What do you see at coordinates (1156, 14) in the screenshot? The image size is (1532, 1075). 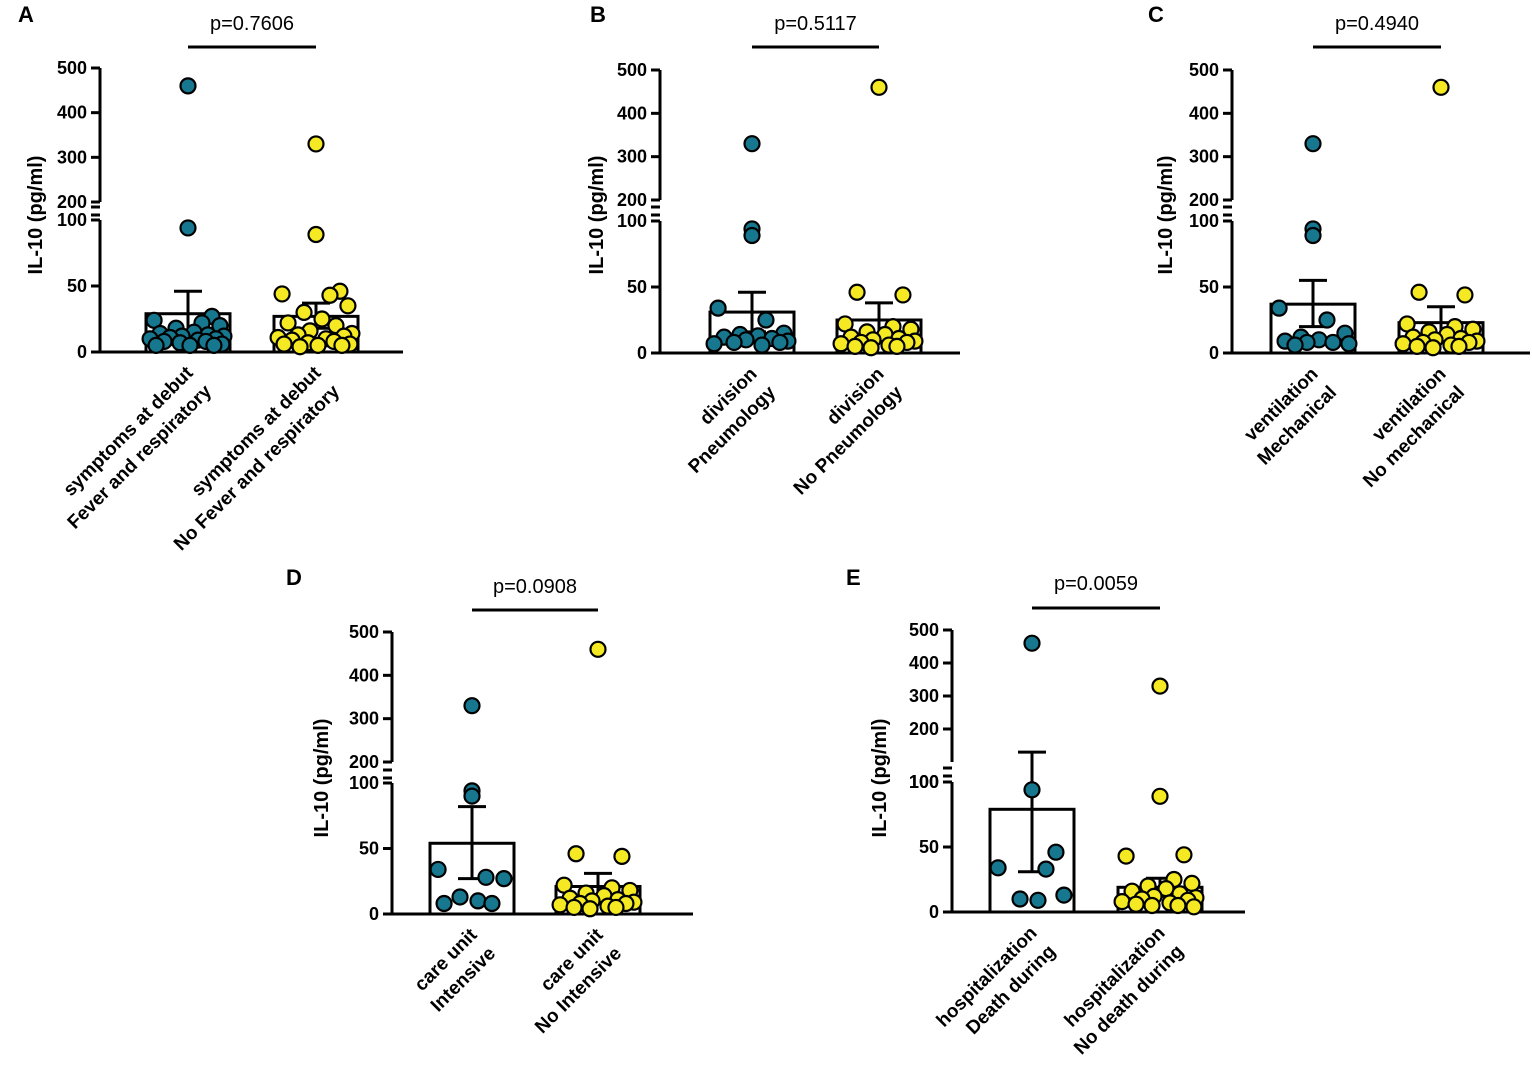 I see `panel-letter: C` at bounding box center [1156, 14].